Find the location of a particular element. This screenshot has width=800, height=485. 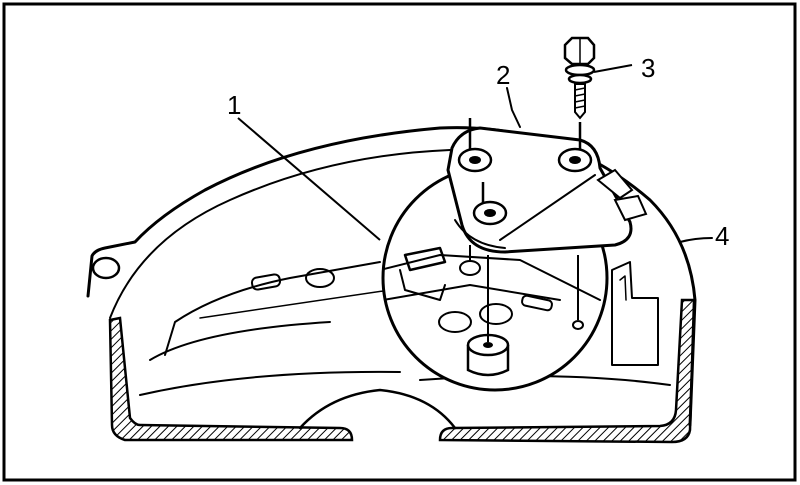

sensor-module is located at coordinates (547, 190).